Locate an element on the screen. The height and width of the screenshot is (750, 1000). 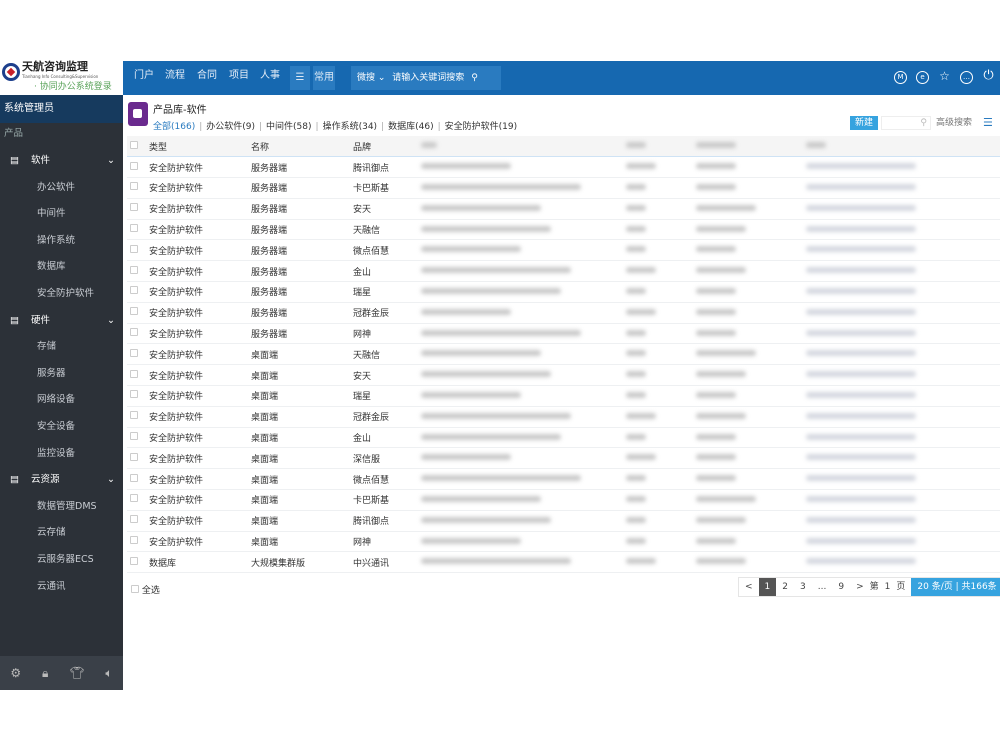
page-1: 1 is located at coordinates (767, 587).